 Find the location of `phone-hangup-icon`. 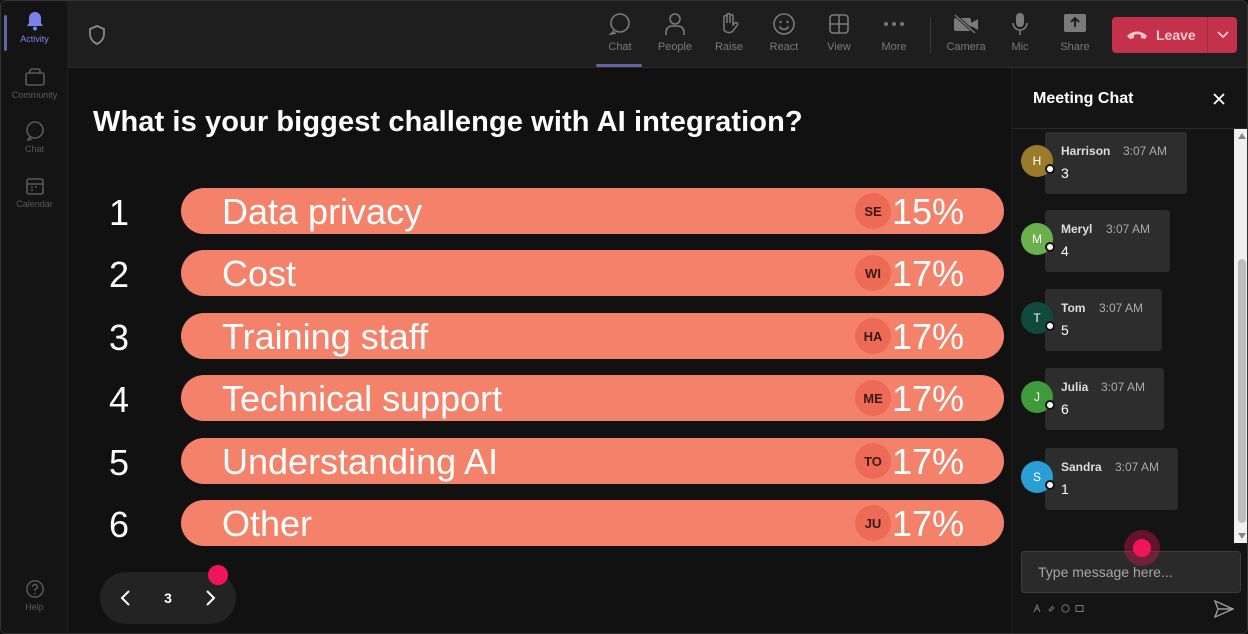

phone-hangup-icon is located at coordinates (1137, 35).